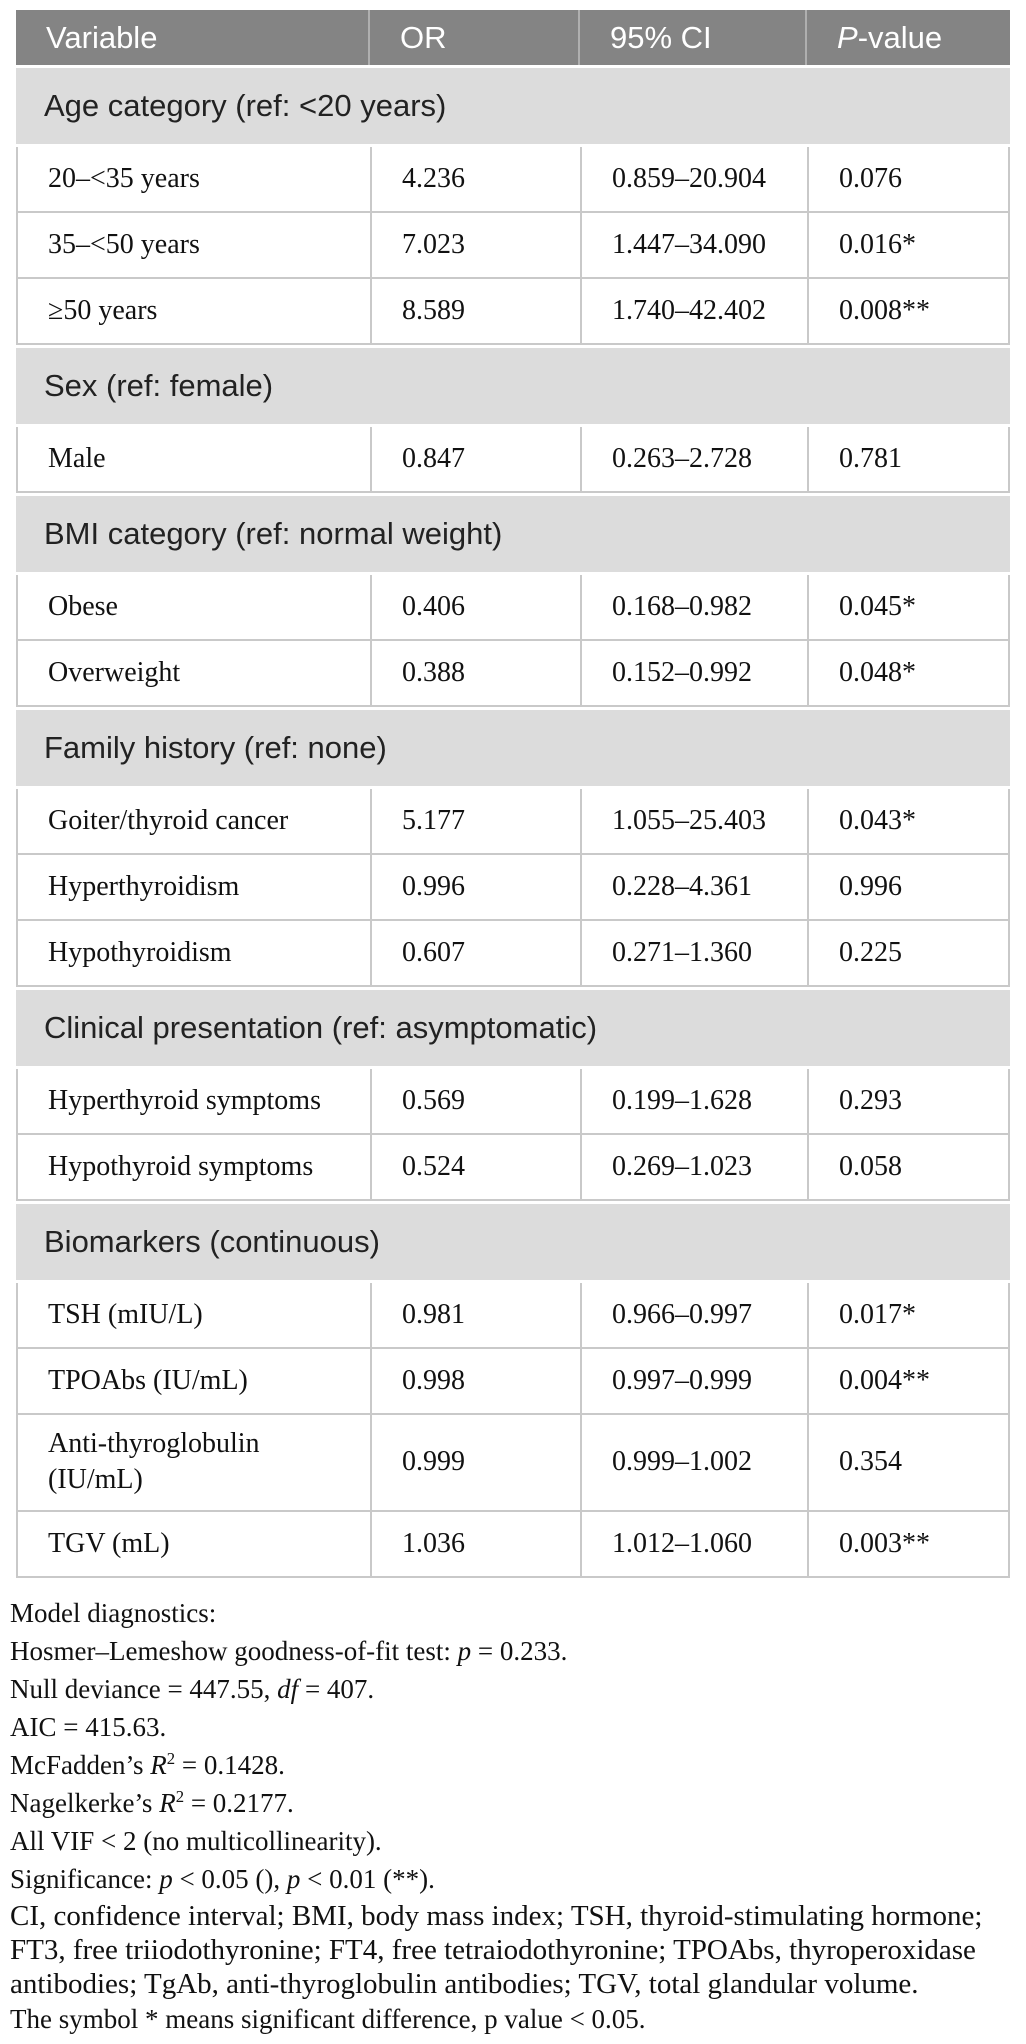  I want to click on table-row: Male 0.847 0.263–2.728 0.781, so click(513, 460).